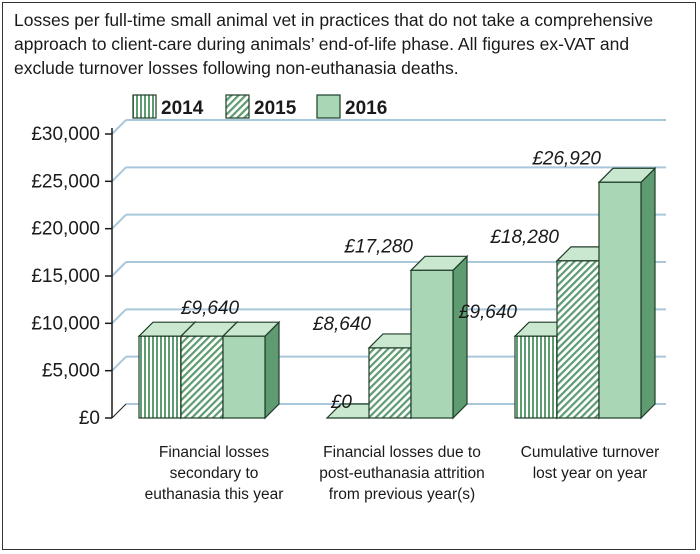 Image resolution: width=700 pixels, height=554 pixels. Describe the element at coordinates (65, 229) in the screenshot. I see `y-tick-label: £20,000` at that location.